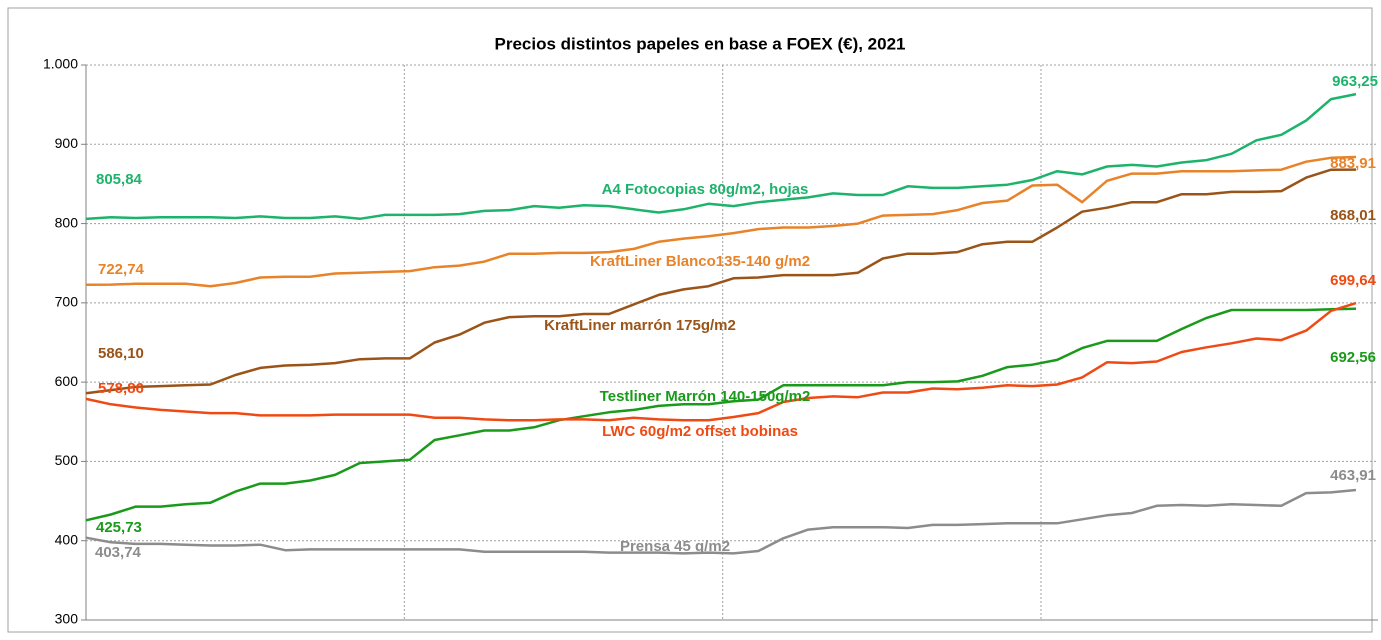 The width and height of the screenshot is (1381, 640). What do you see at coordinates (67, 222) in the screenshot?
I see `y-tick-label: 800` at bounding box center [67, 222].